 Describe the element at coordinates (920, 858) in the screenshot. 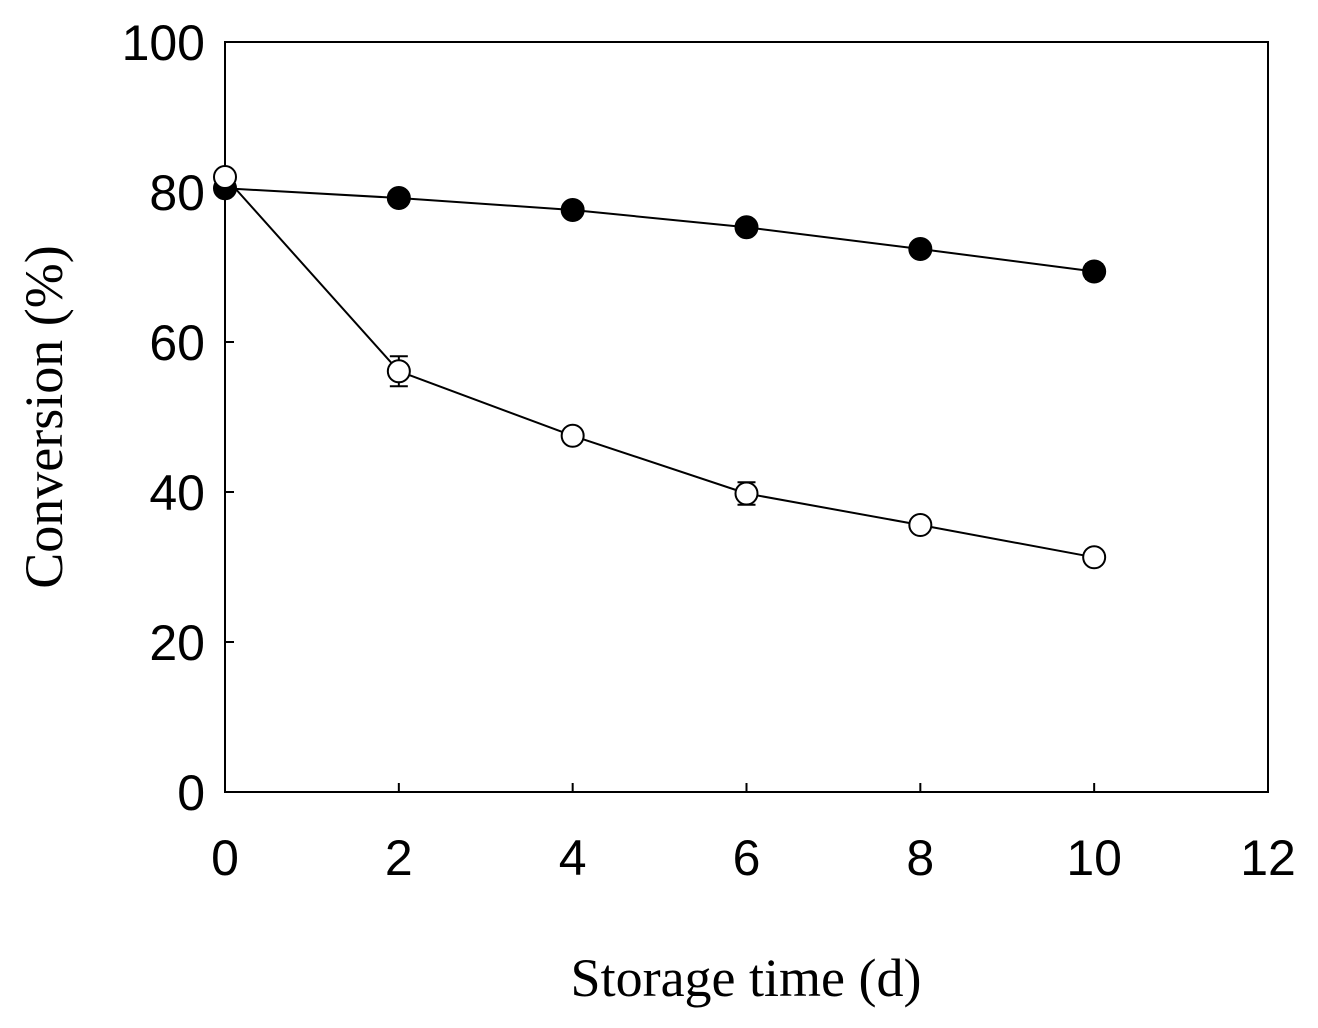

I see `x-tick-label: 8` at that location.